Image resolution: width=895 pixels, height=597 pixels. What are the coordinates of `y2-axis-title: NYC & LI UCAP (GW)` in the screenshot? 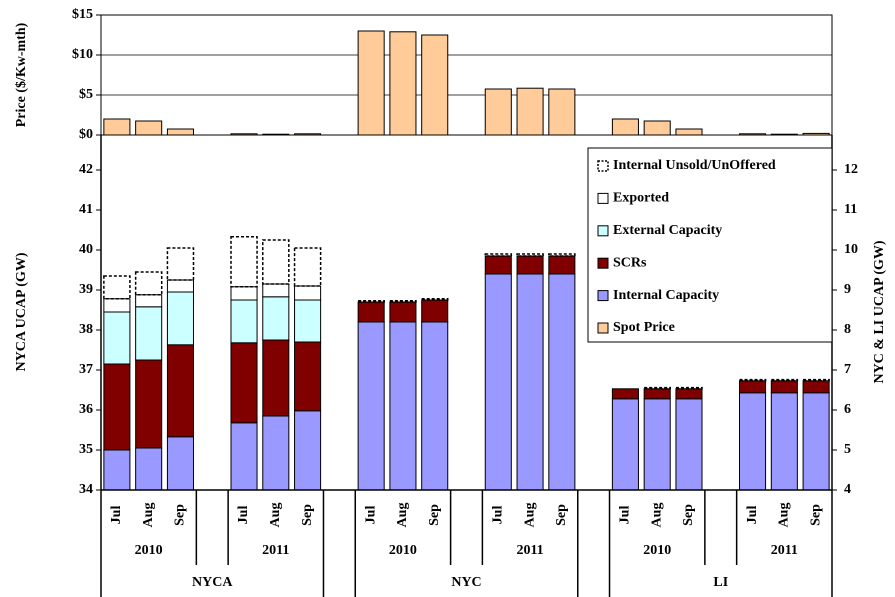 It's located at (879, 311).